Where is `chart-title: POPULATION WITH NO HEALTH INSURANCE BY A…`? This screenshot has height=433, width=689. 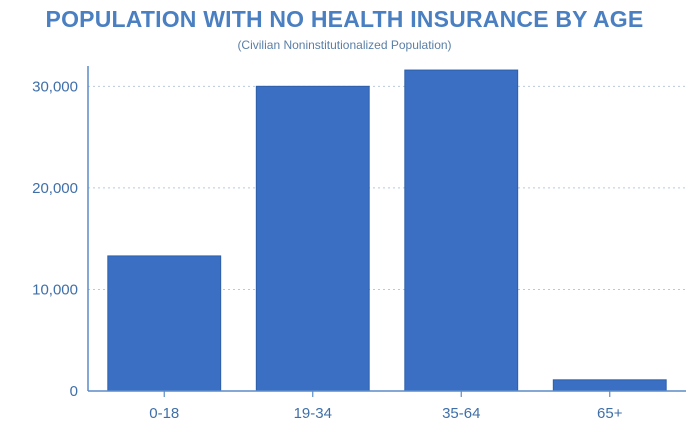 chart-title: POPULATION WITH NO HEALTH INSURANCE BY A… is located at coordinates (344, 19).